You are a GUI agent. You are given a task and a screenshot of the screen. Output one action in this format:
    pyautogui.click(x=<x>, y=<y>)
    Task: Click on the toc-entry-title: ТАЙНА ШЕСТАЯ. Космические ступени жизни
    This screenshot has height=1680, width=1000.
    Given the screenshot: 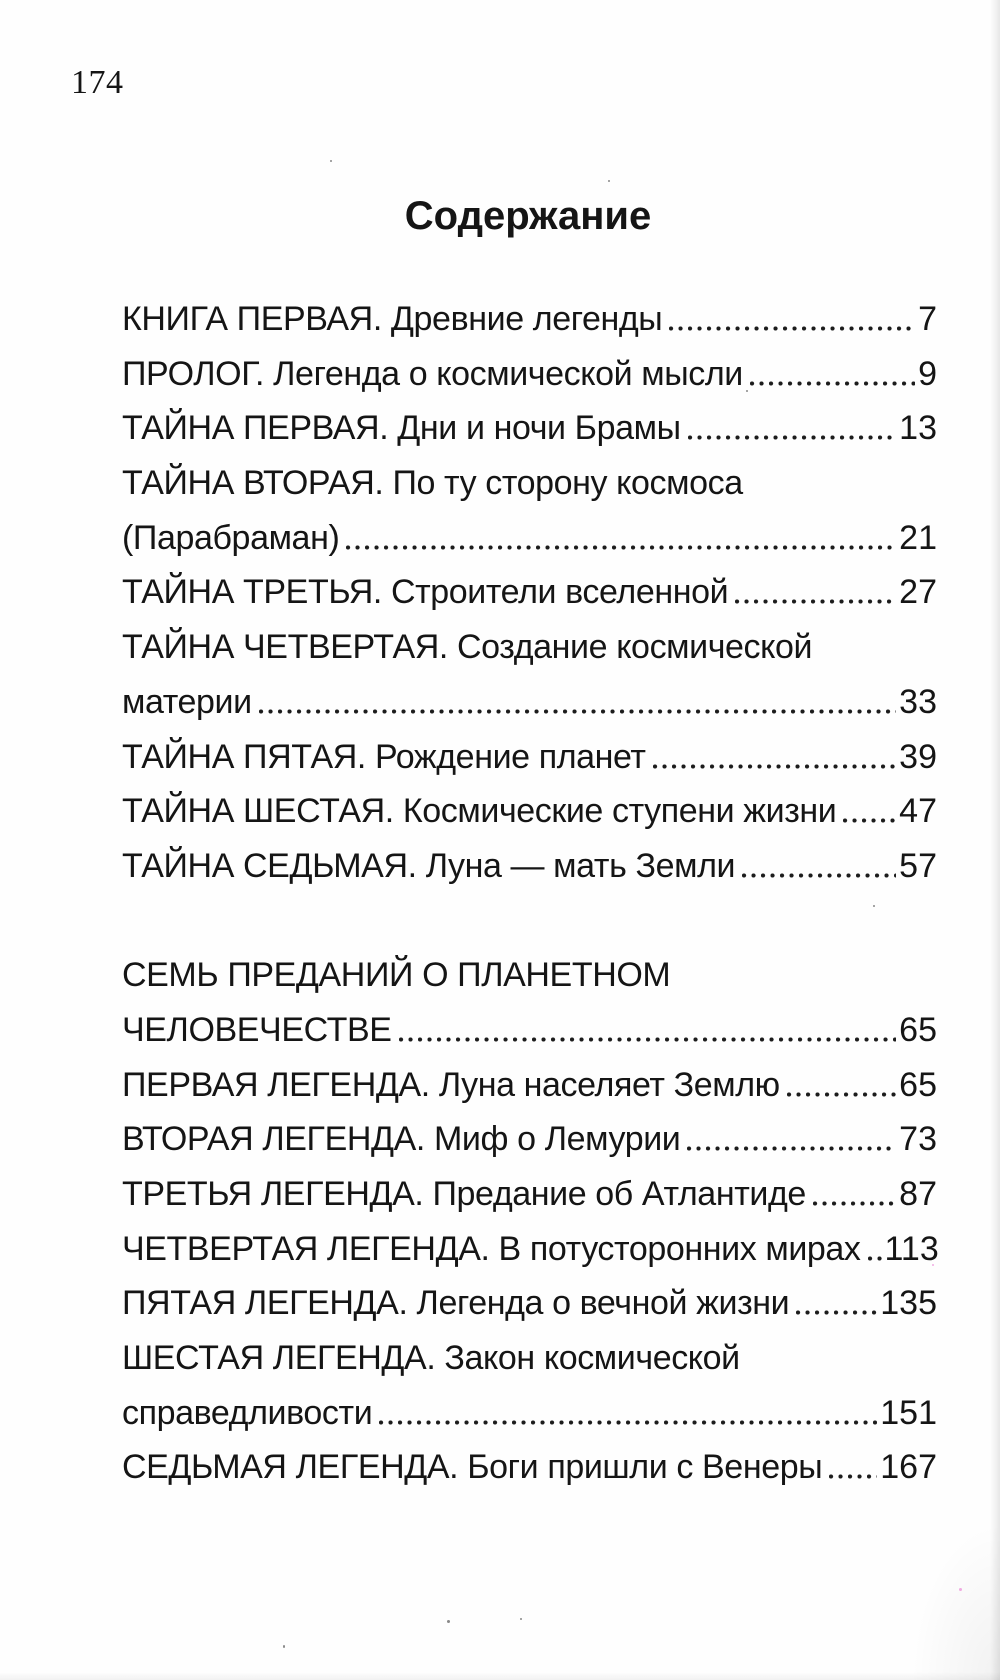 What is the action you would take?
    pyautogui.click(x=479, y=811)
    